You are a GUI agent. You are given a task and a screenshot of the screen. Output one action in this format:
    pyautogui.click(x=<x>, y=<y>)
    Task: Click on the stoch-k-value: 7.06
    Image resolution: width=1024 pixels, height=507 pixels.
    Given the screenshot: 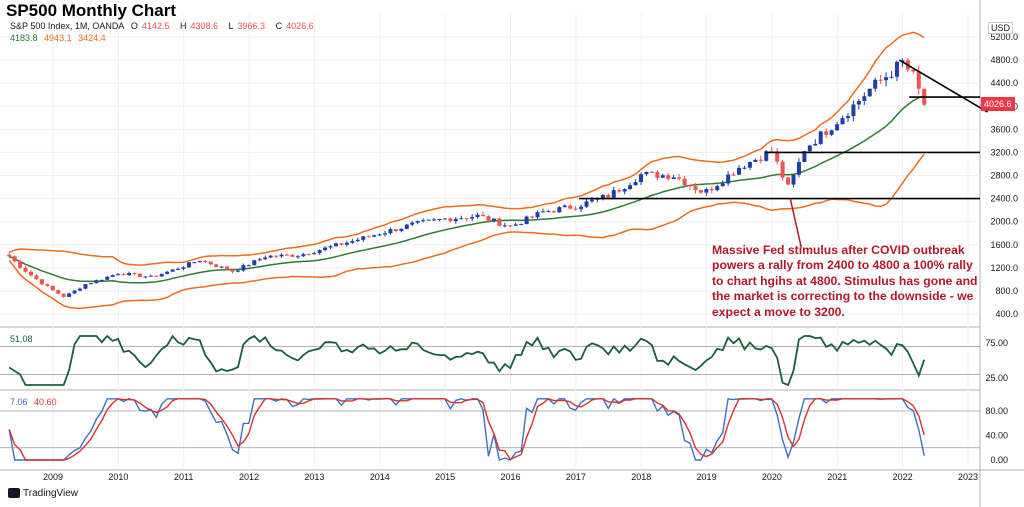 What is the action you would take?
    pyautogui.click(x=19, y=402)
    